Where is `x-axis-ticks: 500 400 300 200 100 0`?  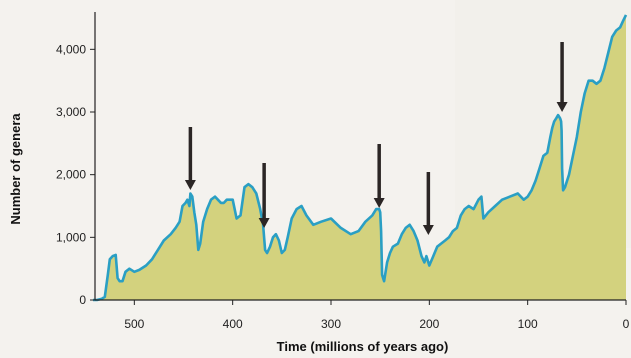 x-axis-ticks: 500 400 300 200 100 0 is located at coordinates (377, 315).